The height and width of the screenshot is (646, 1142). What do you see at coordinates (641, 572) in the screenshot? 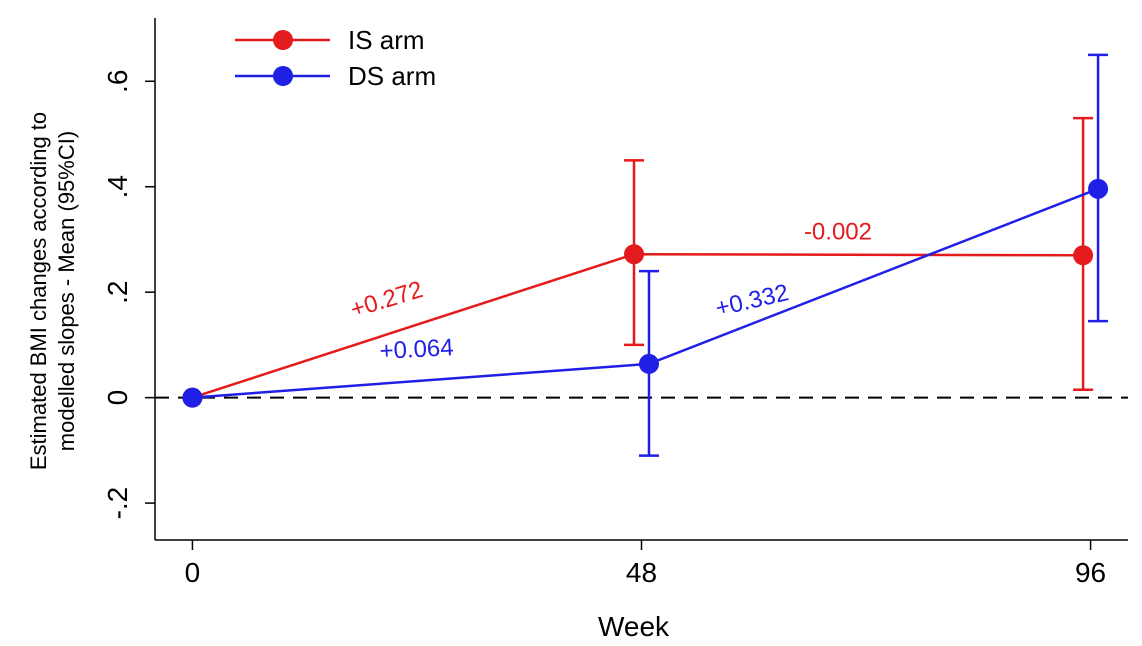
I see `x-tick-label: 48` at bounding box center [641, 572].